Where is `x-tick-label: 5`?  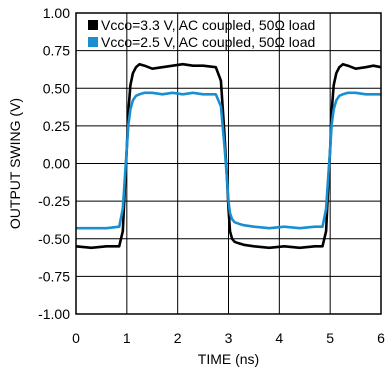
x-tick-label: 5 is located at coordinates (330, 338).